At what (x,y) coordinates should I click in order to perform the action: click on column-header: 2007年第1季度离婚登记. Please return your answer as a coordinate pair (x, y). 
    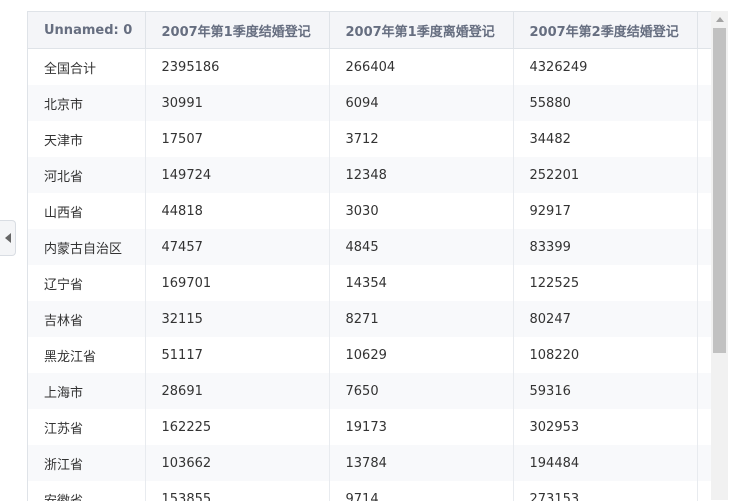
    Looking at the image, I should click on (421, 30).